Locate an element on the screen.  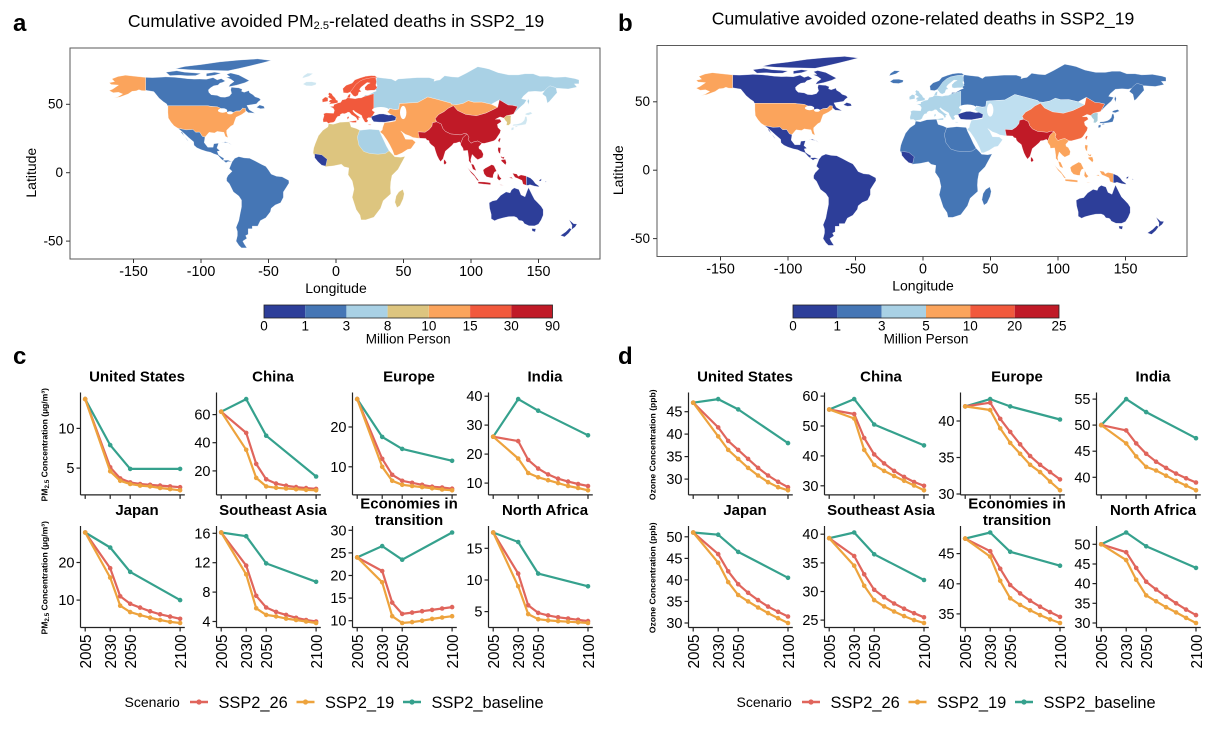
svg-text: 12 is located at coordinates (202, 564).